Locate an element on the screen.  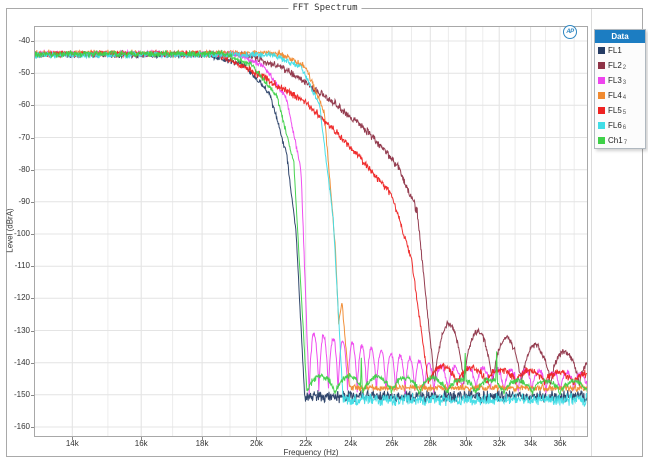
legend-item-fl3: FL3 3 is located at coordinates (620, 80).